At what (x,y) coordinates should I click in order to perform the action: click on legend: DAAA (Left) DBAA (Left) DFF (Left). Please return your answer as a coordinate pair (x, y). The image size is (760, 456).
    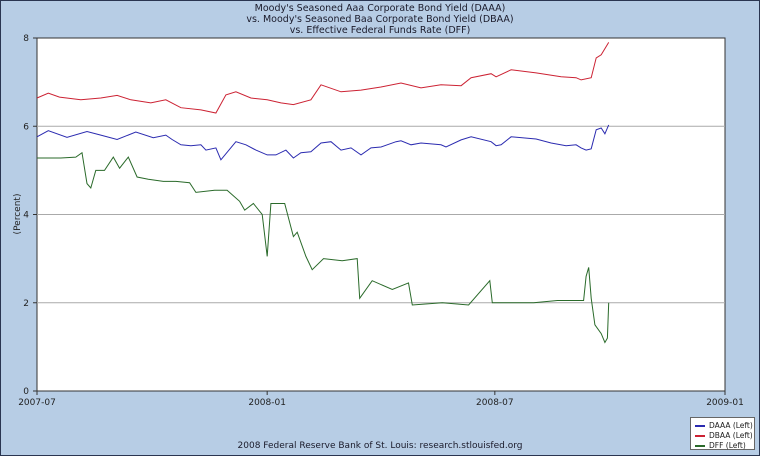
    Looking at the image, I should click on (722, 433).